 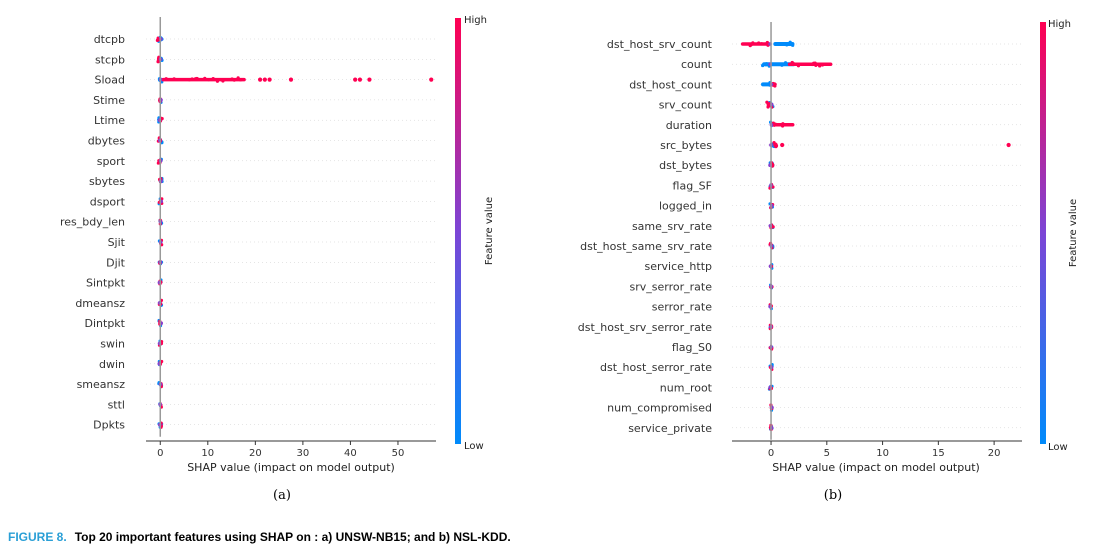 What do you see at coordinates (112, 364) in the screenshot?
I see `panel-a-feature-label: dwin` at bounding box center [112, 364].